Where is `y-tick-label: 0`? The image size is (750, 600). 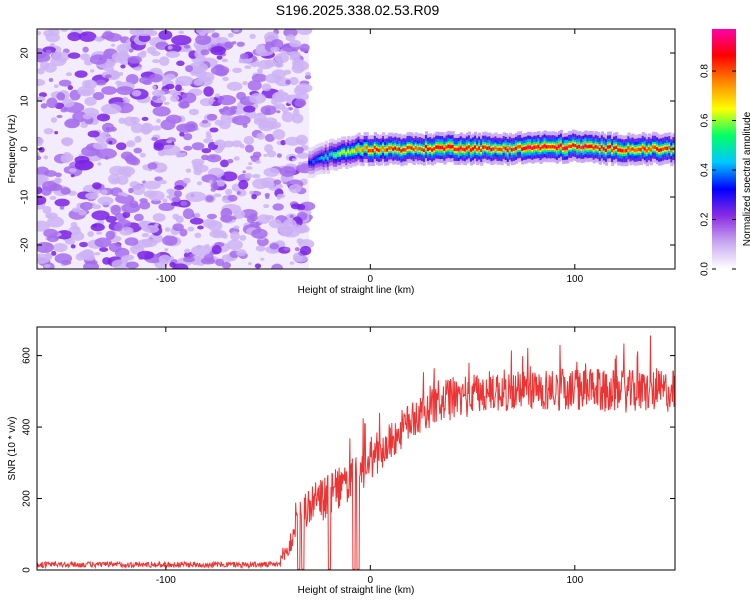
y-tick-label: 0 is located at coordinates (27, 570).